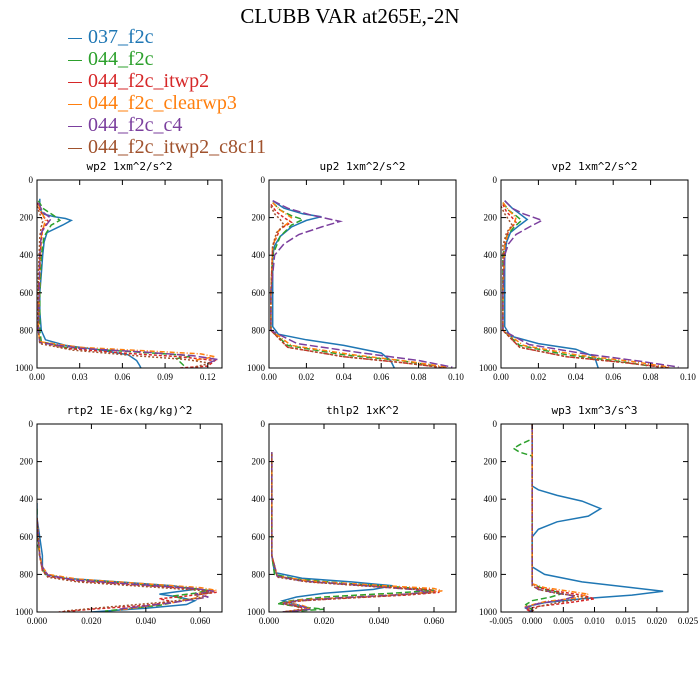 The width and height of the screenshot is (700, 700). What do you see at coordinates (167, 37) in the screenshot?
I see `legend-entry: 037_f2c` at bounding box center [167, 37].